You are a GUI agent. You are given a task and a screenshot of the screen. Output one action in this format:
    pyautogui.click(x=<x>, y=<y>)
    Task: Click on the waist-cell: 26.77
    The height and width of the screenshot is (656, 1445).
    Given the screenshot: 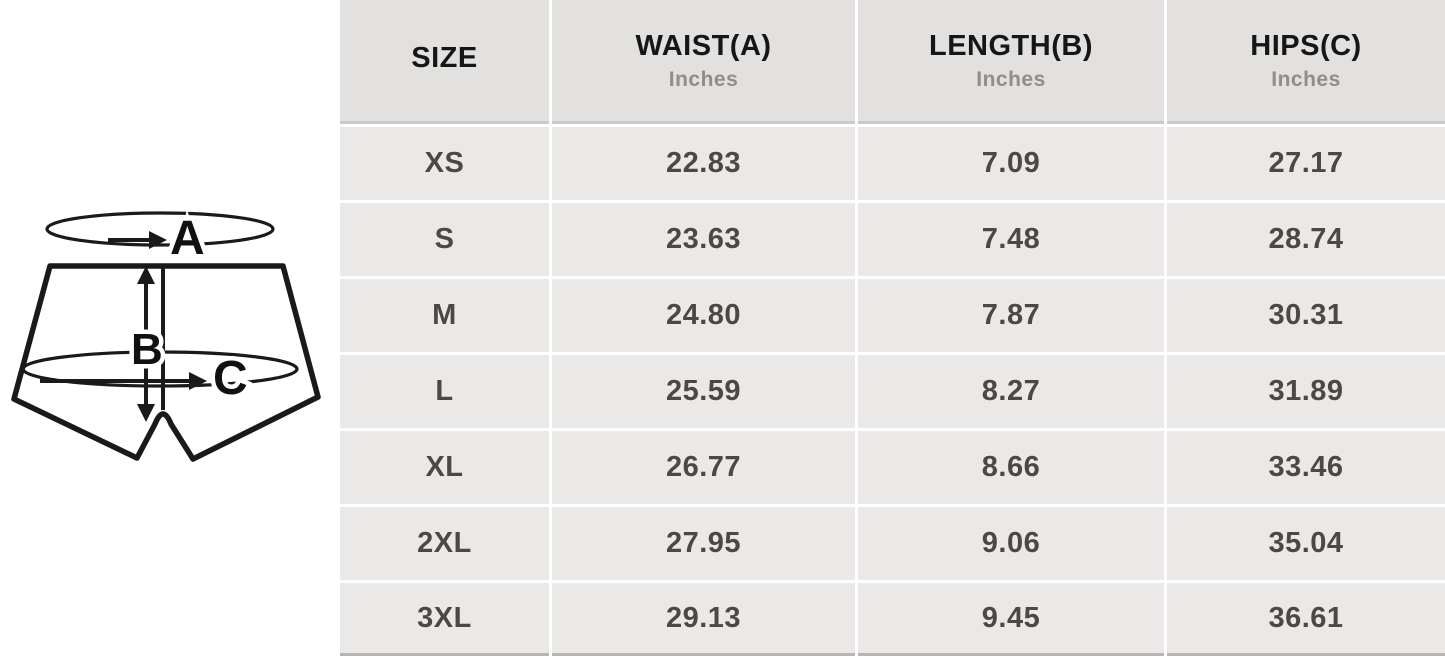 What is the action you would take?
    pyautogui.click(x=703, y=467)
    